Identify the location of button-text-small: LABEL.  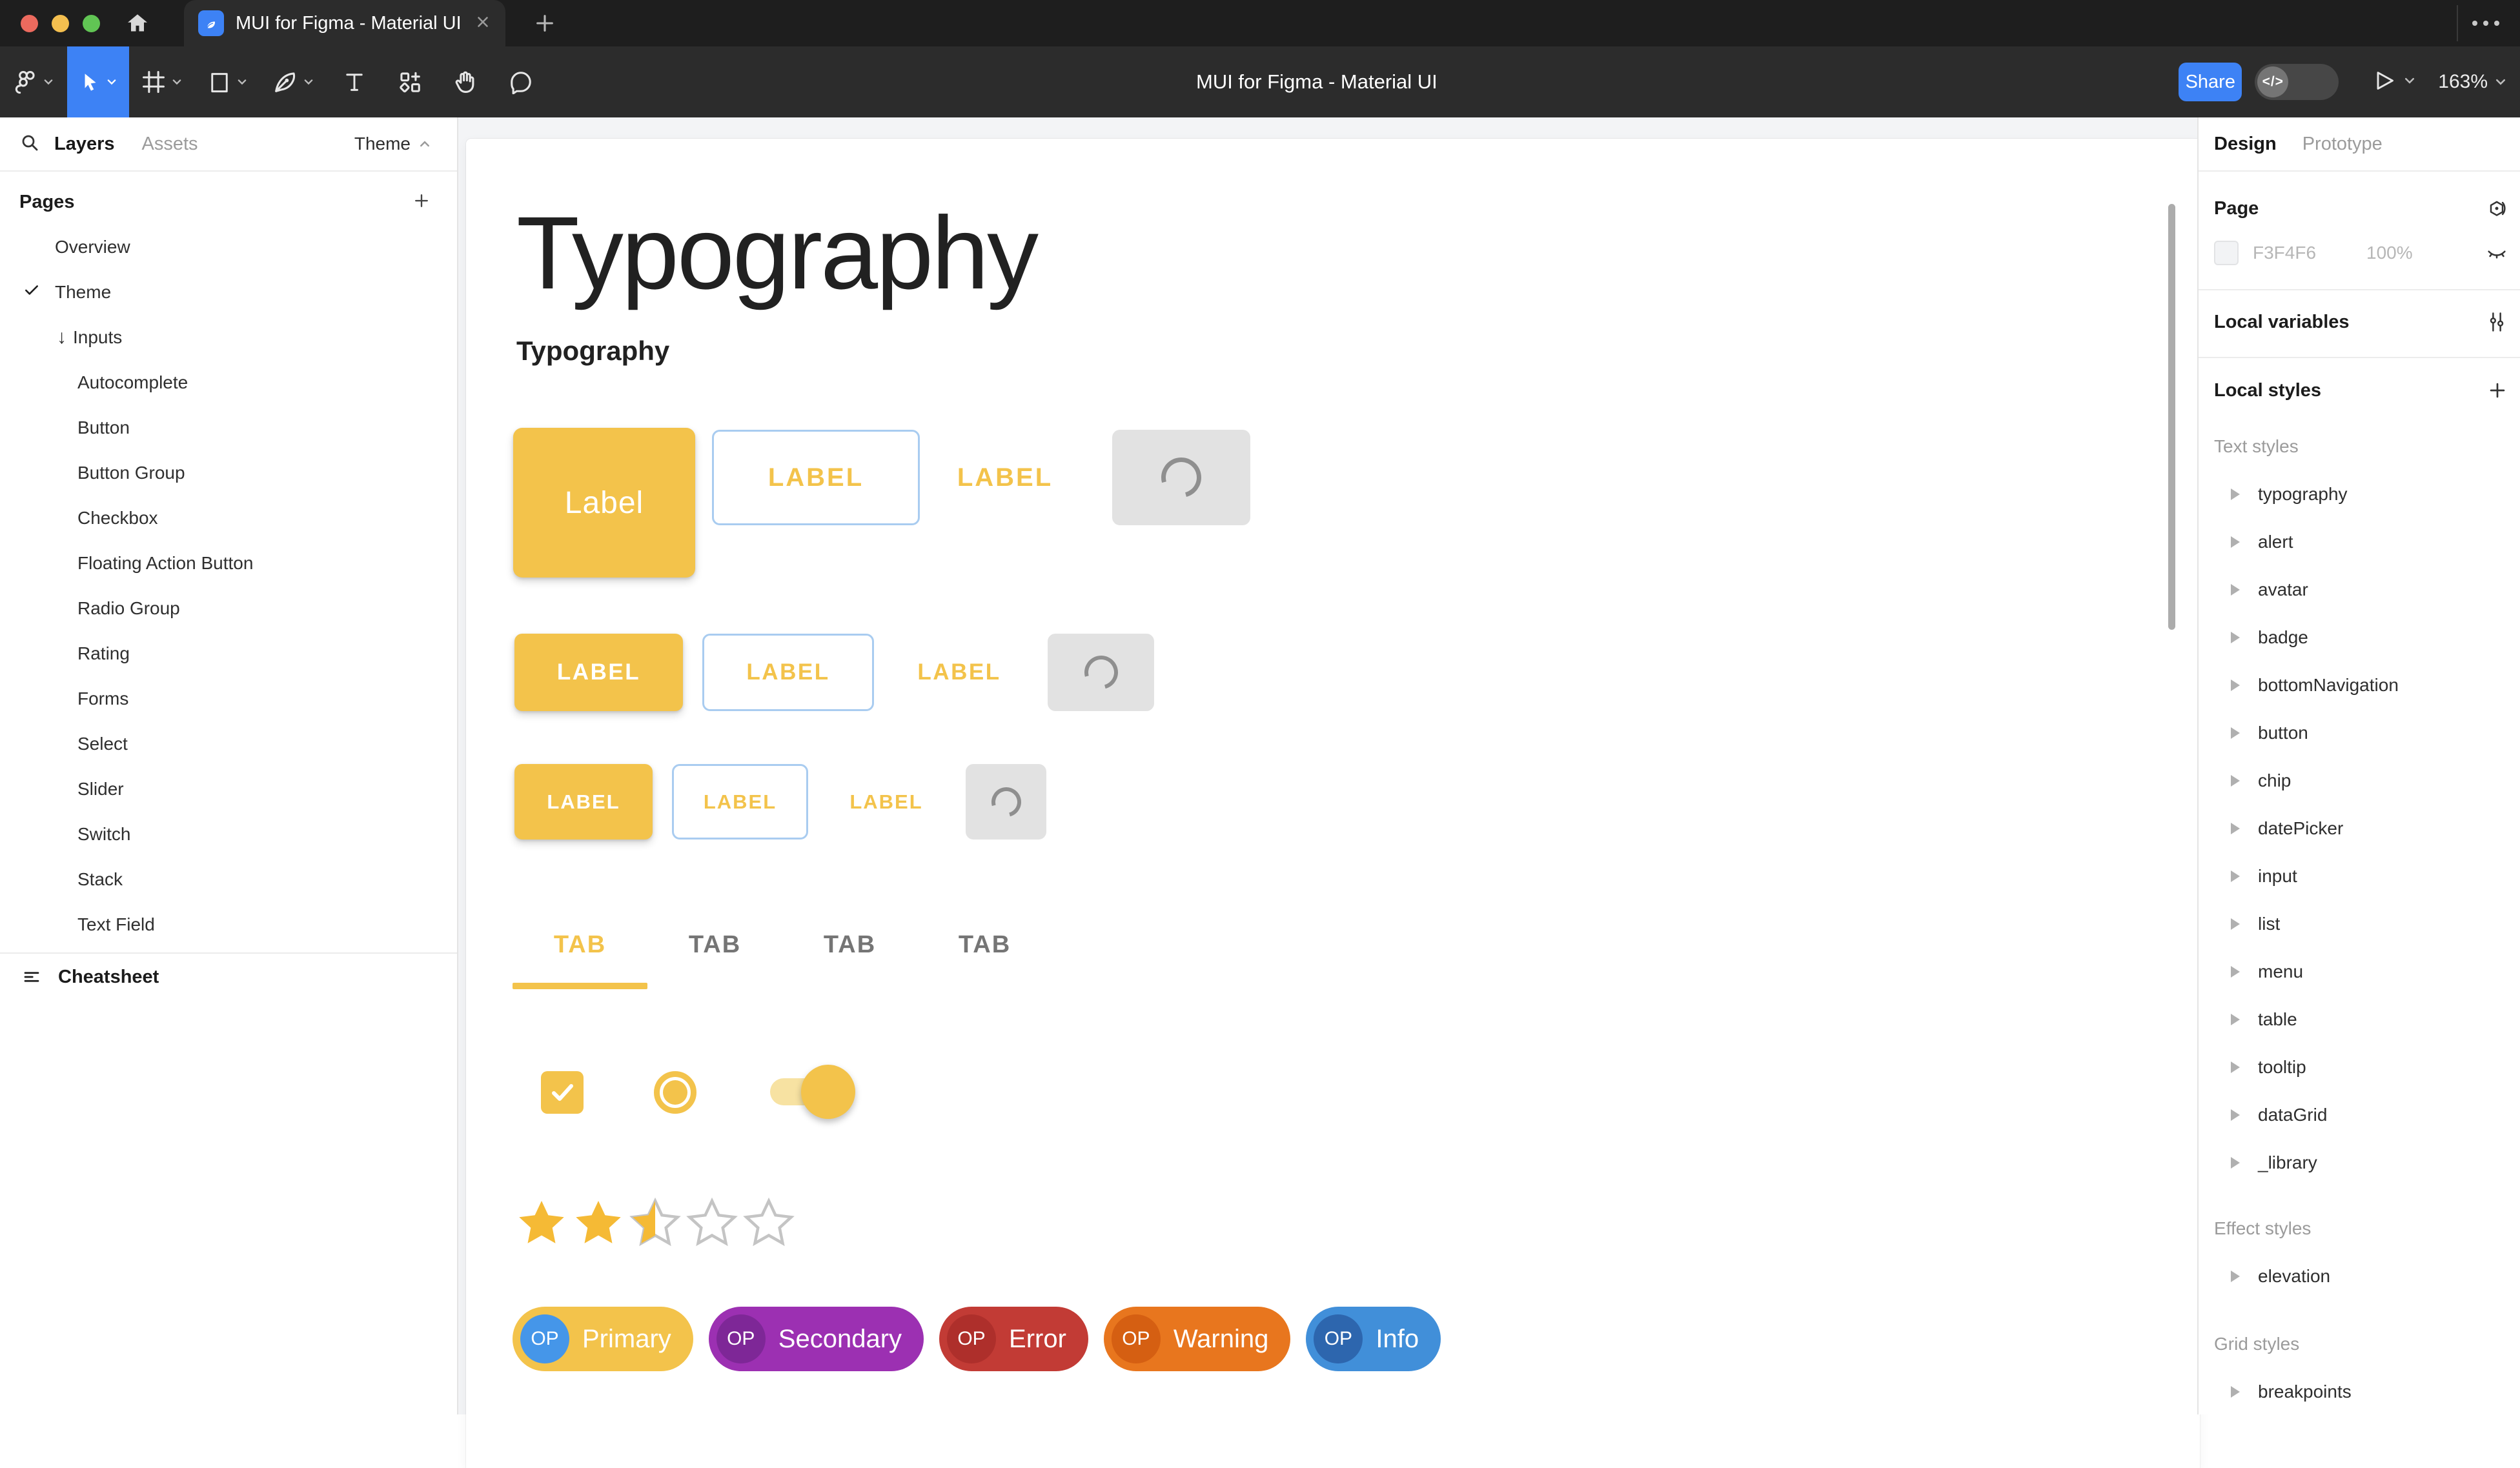
(886, 802).